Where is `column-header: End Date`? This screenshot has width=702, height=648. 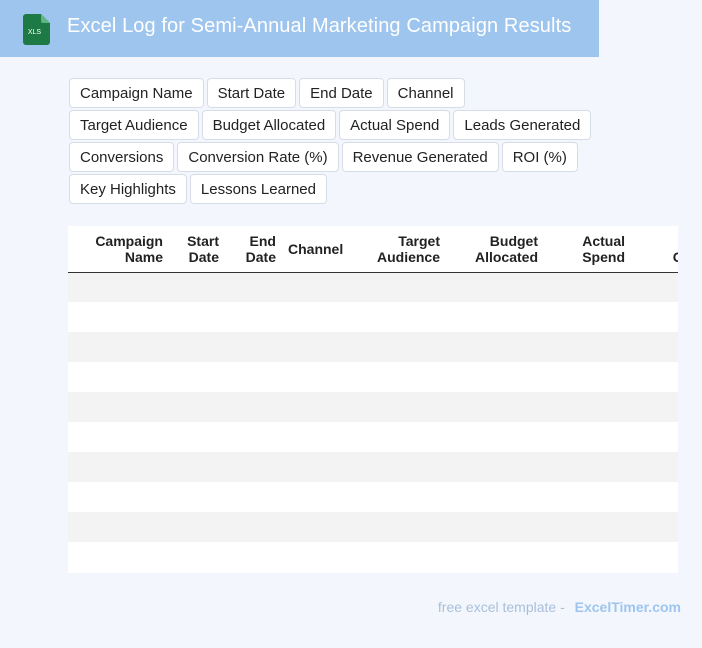
column-header: End Date is located at coordinates (253, 249).